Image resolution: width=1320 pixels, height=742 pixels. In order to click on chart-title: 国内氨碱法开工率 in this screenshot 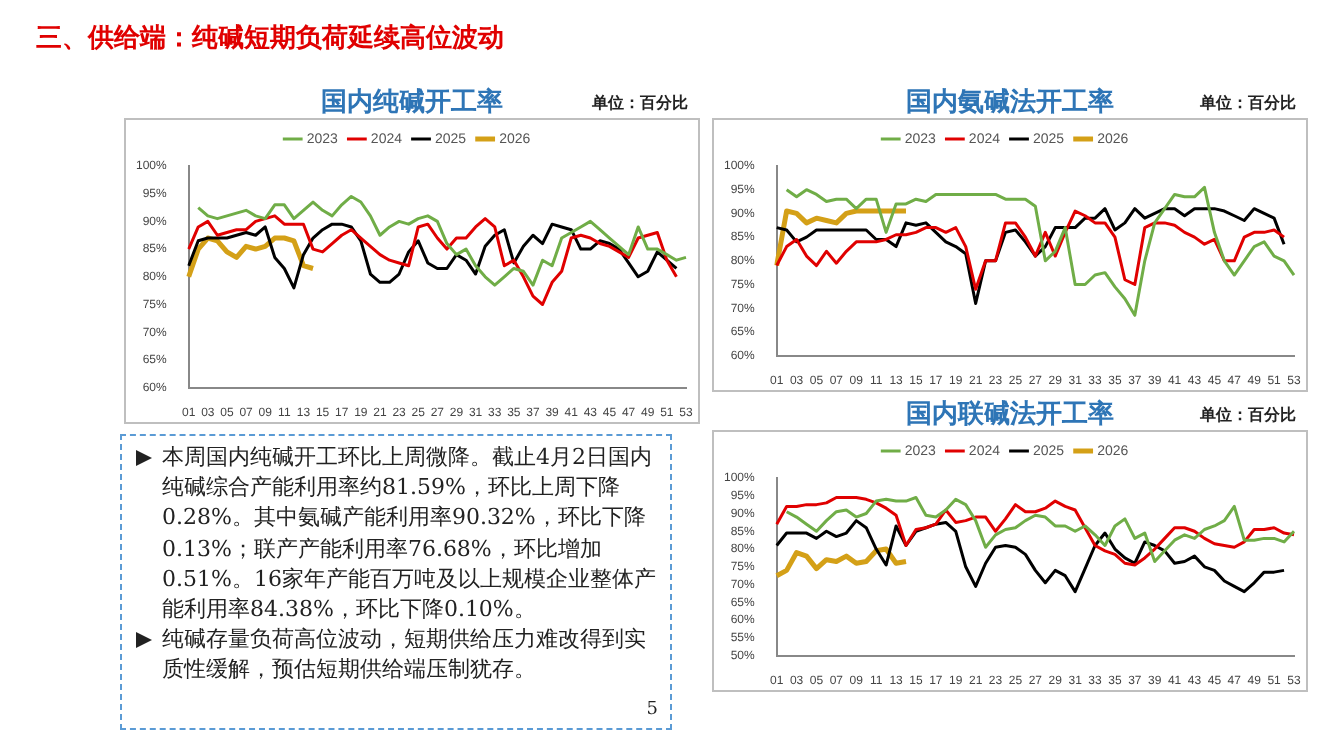, I will do `click(1010, 103)`.